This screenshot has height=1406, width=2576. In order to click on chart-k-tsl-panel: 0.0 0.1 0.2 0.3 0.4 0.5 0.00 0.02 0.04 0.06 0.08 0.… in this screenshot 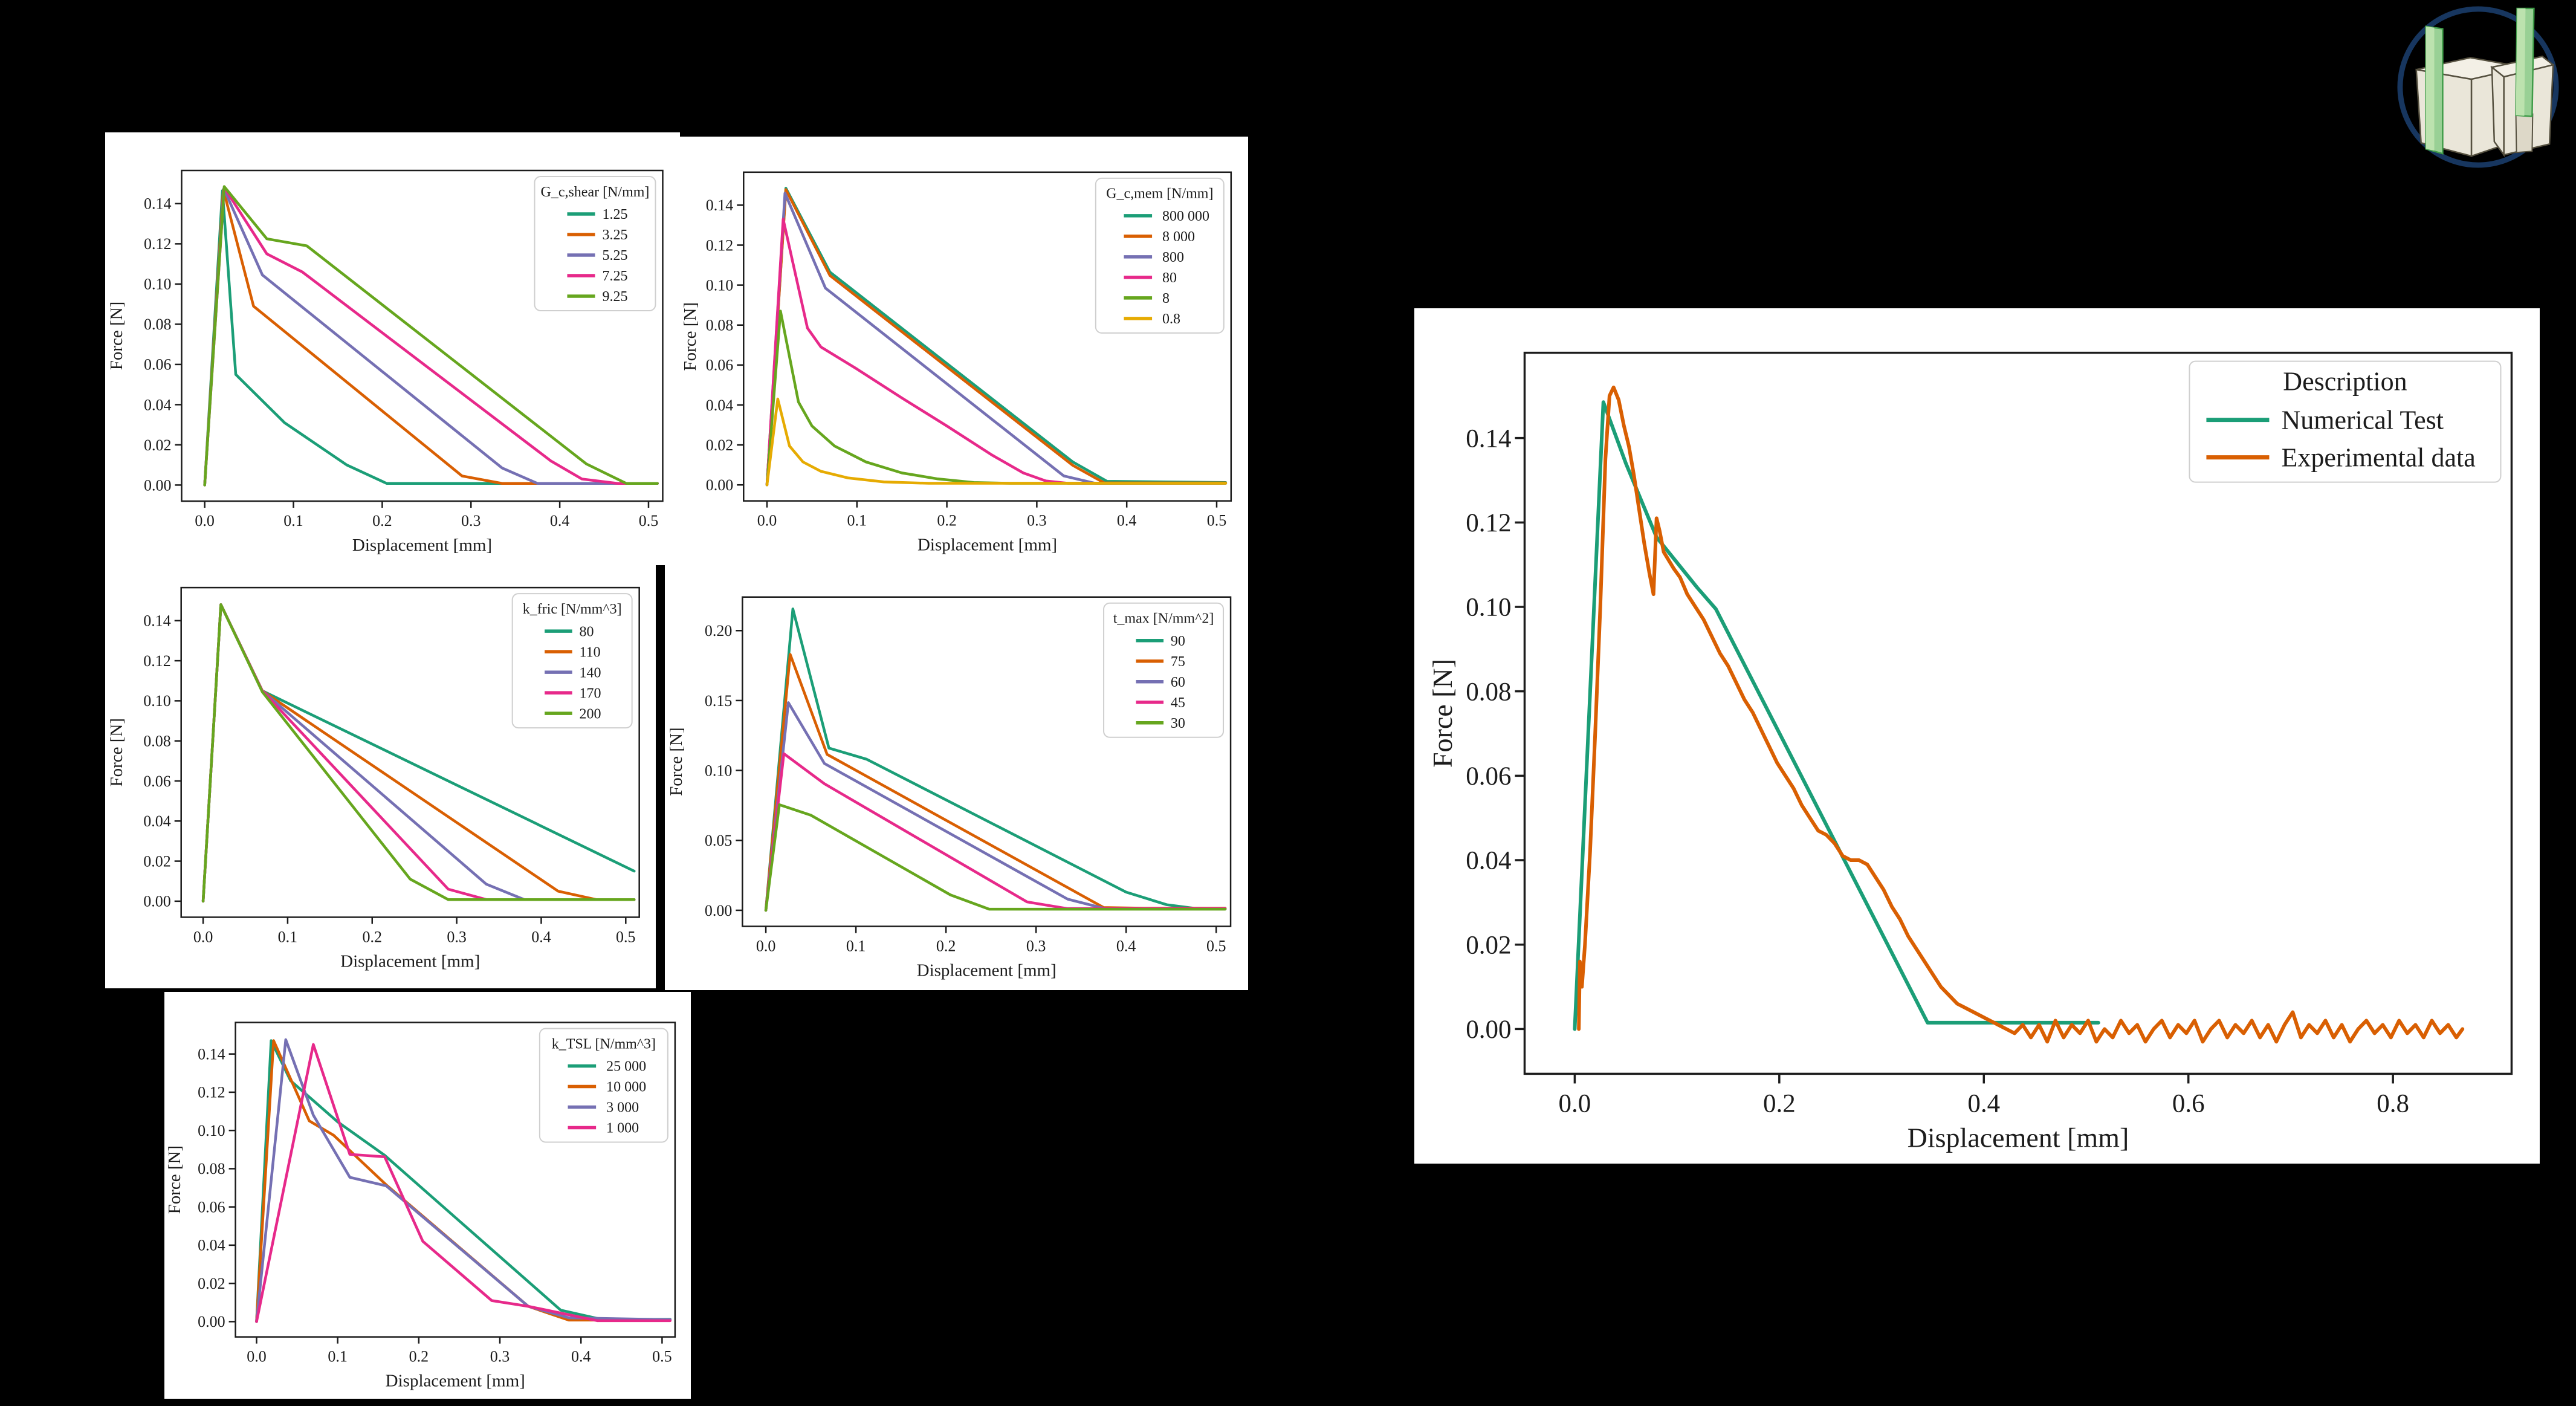, I will do `click(427, 1195)`.